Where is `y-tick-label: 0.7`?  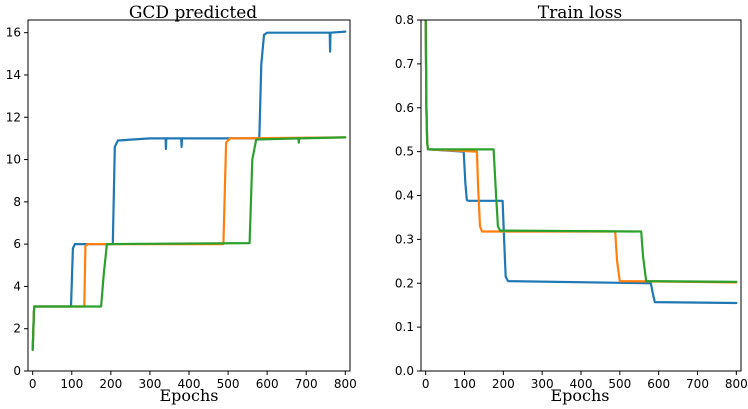 y-tick-label: 0.7 is located at coordinates (404, 64).